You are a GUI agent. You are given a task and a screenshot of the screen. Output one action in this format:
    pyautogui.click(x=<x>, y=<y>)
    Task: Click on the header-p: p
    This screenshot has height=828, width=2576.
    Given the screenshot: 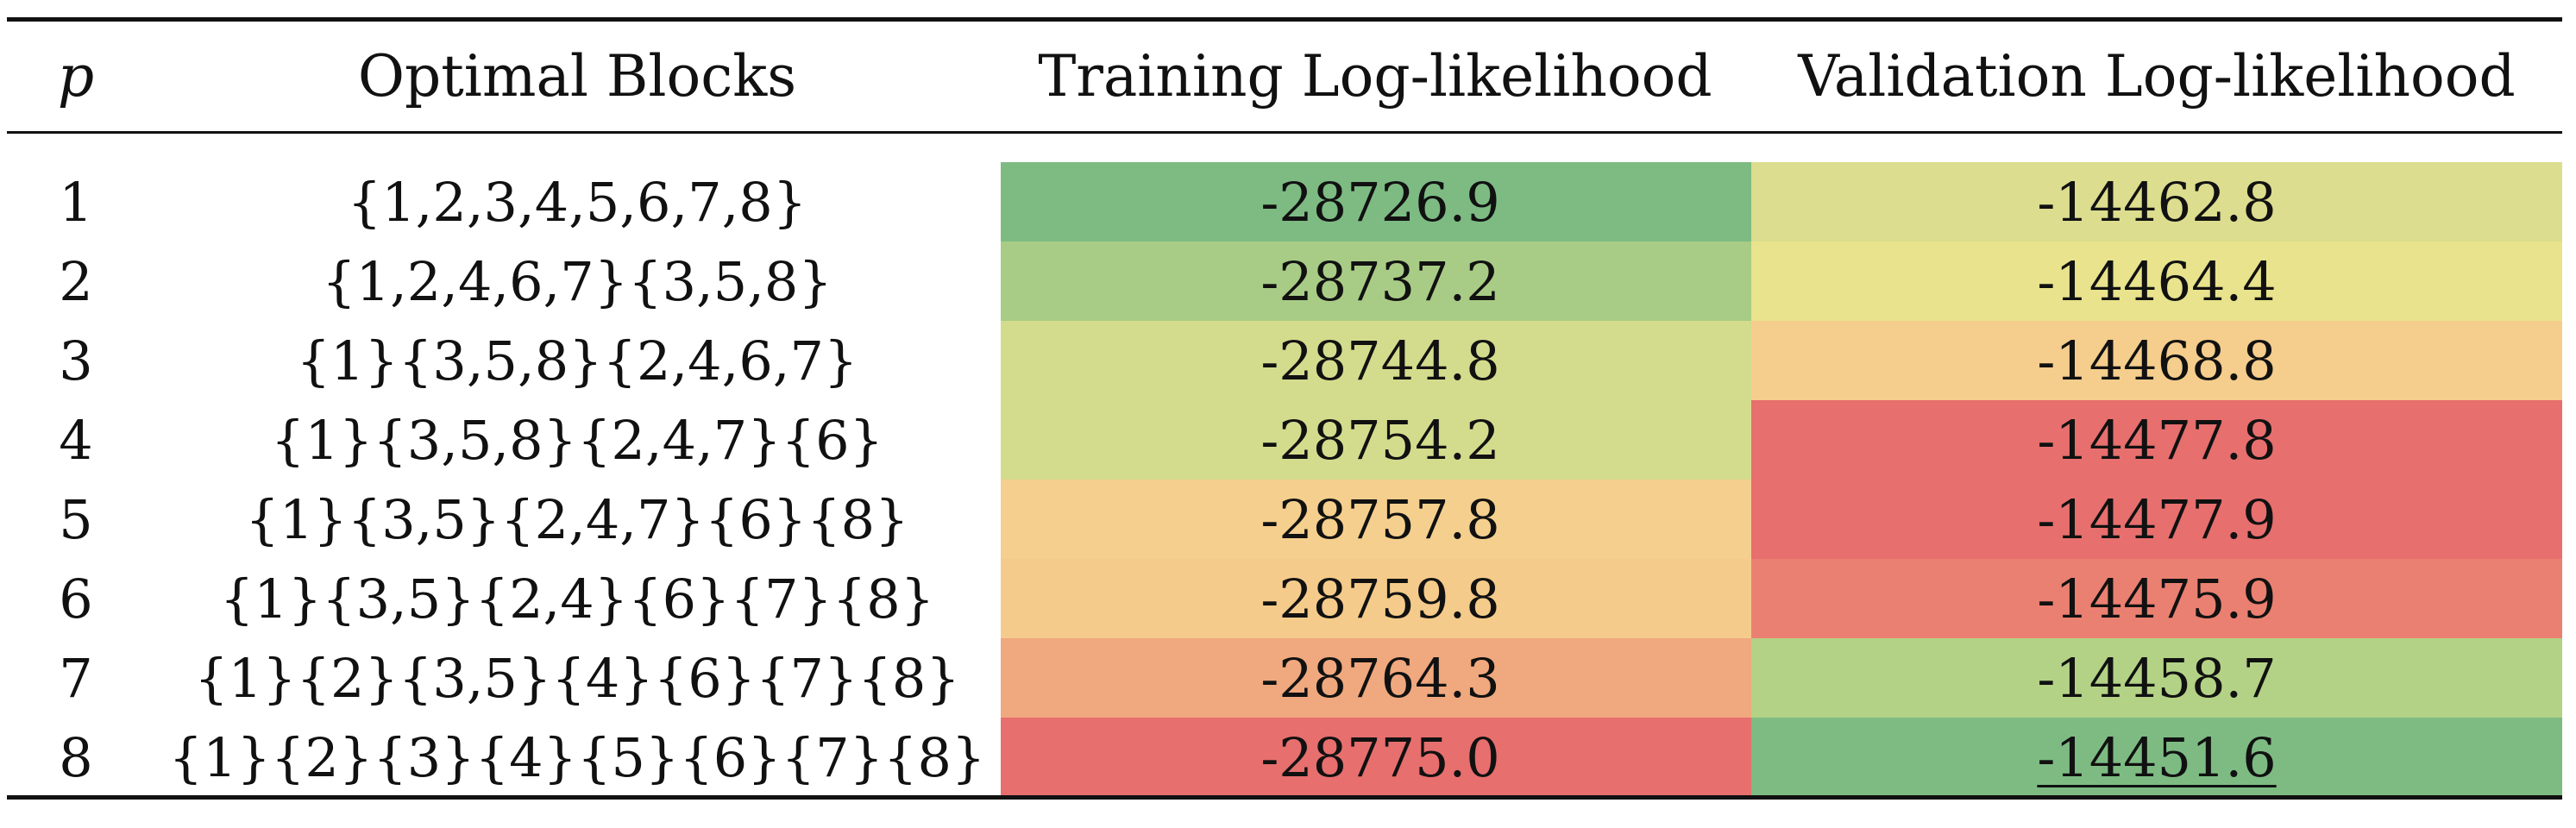 What is the action you would take?
    pyautogui.click(x=76, y=76)
    